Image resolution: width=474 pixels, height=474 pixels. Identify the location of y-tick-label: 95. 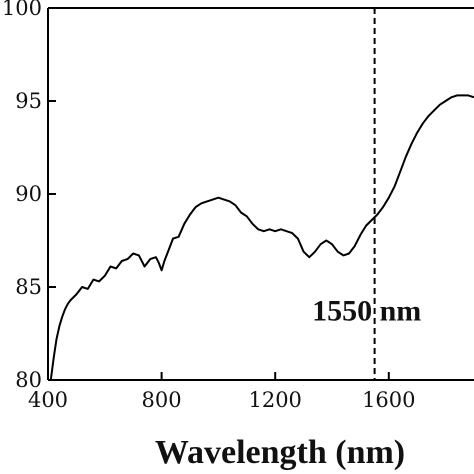
(28, 101).